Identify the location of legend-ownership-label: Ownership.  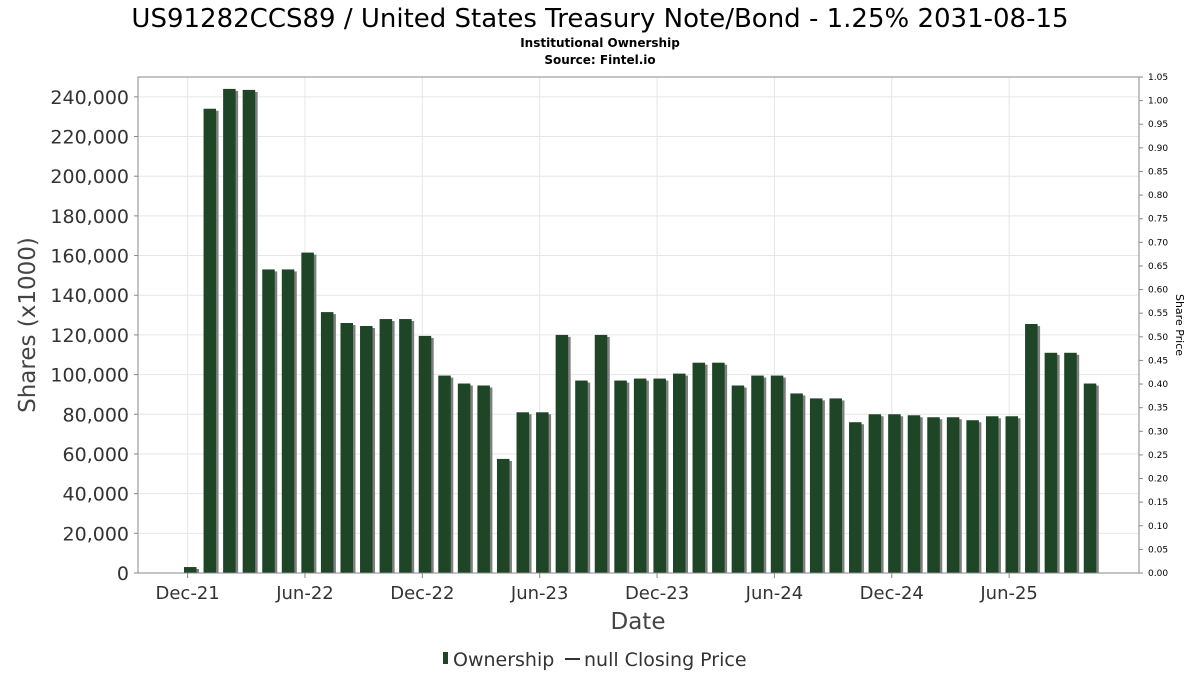
(503, 660).